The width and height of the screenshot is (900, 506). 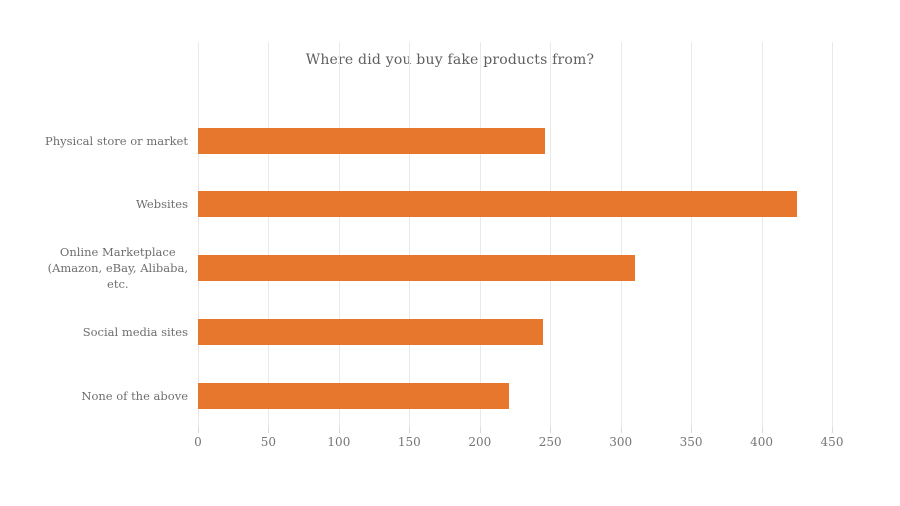 I want to click on x-axis-tick-label: 300, so click(x=621, y=442).